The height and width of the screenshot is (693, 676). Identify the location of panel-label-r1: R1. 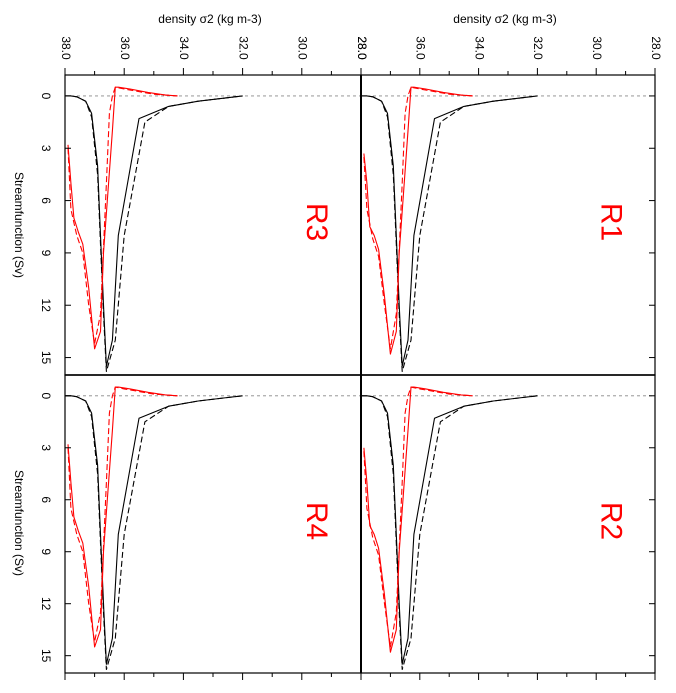
(611, 222).